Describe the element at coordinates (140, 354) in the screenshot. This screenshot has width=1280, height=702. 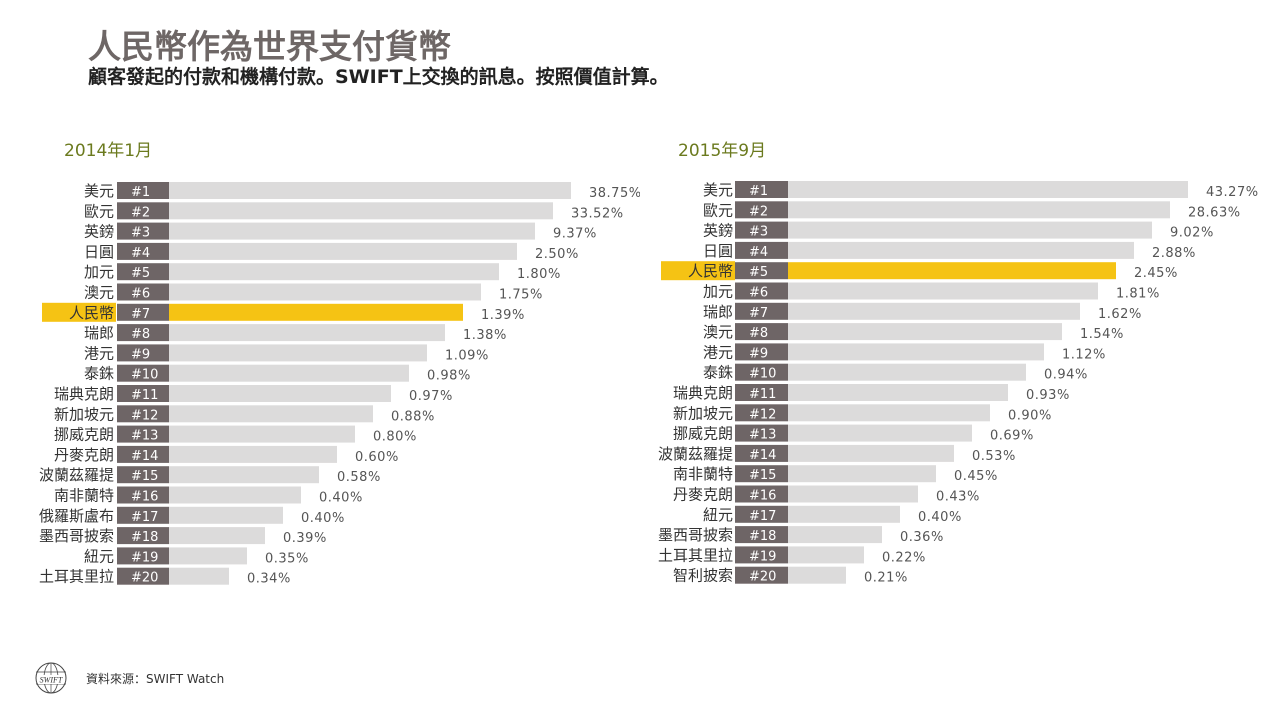
I see `rank-label: #9` at that location.